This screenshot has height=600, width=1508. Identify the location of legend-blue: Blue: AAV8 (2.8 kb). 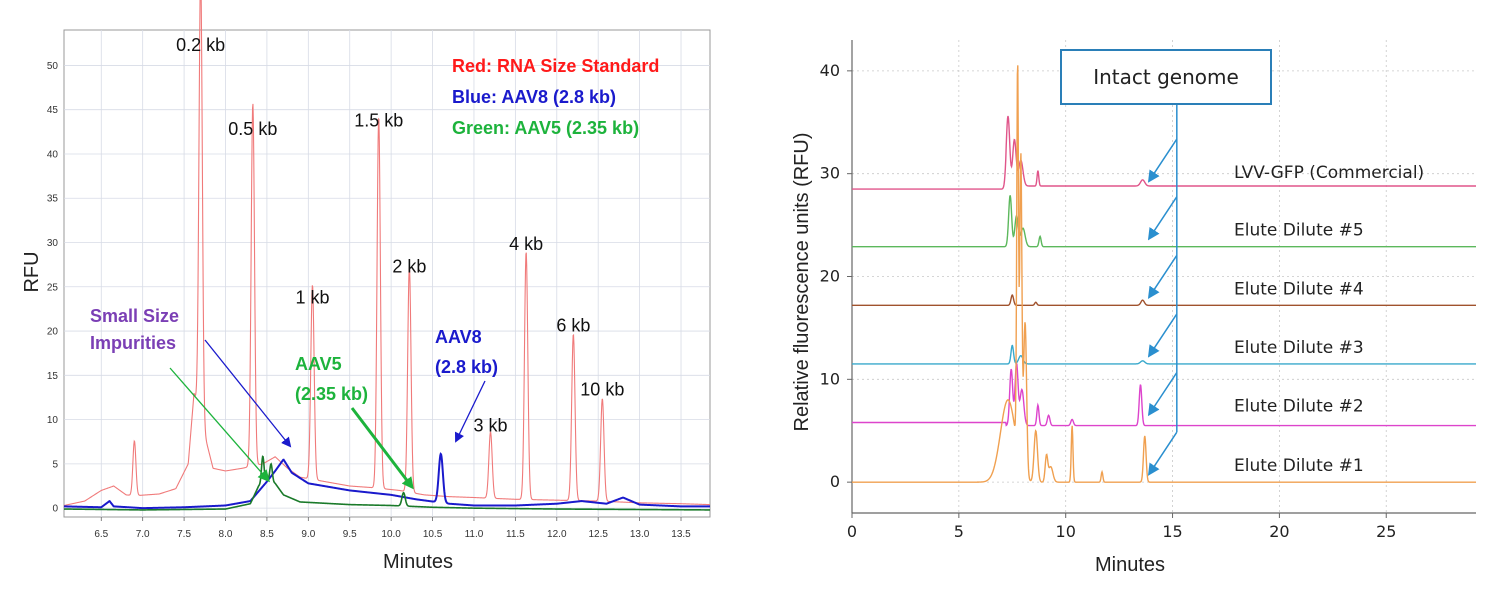
(534, 97).